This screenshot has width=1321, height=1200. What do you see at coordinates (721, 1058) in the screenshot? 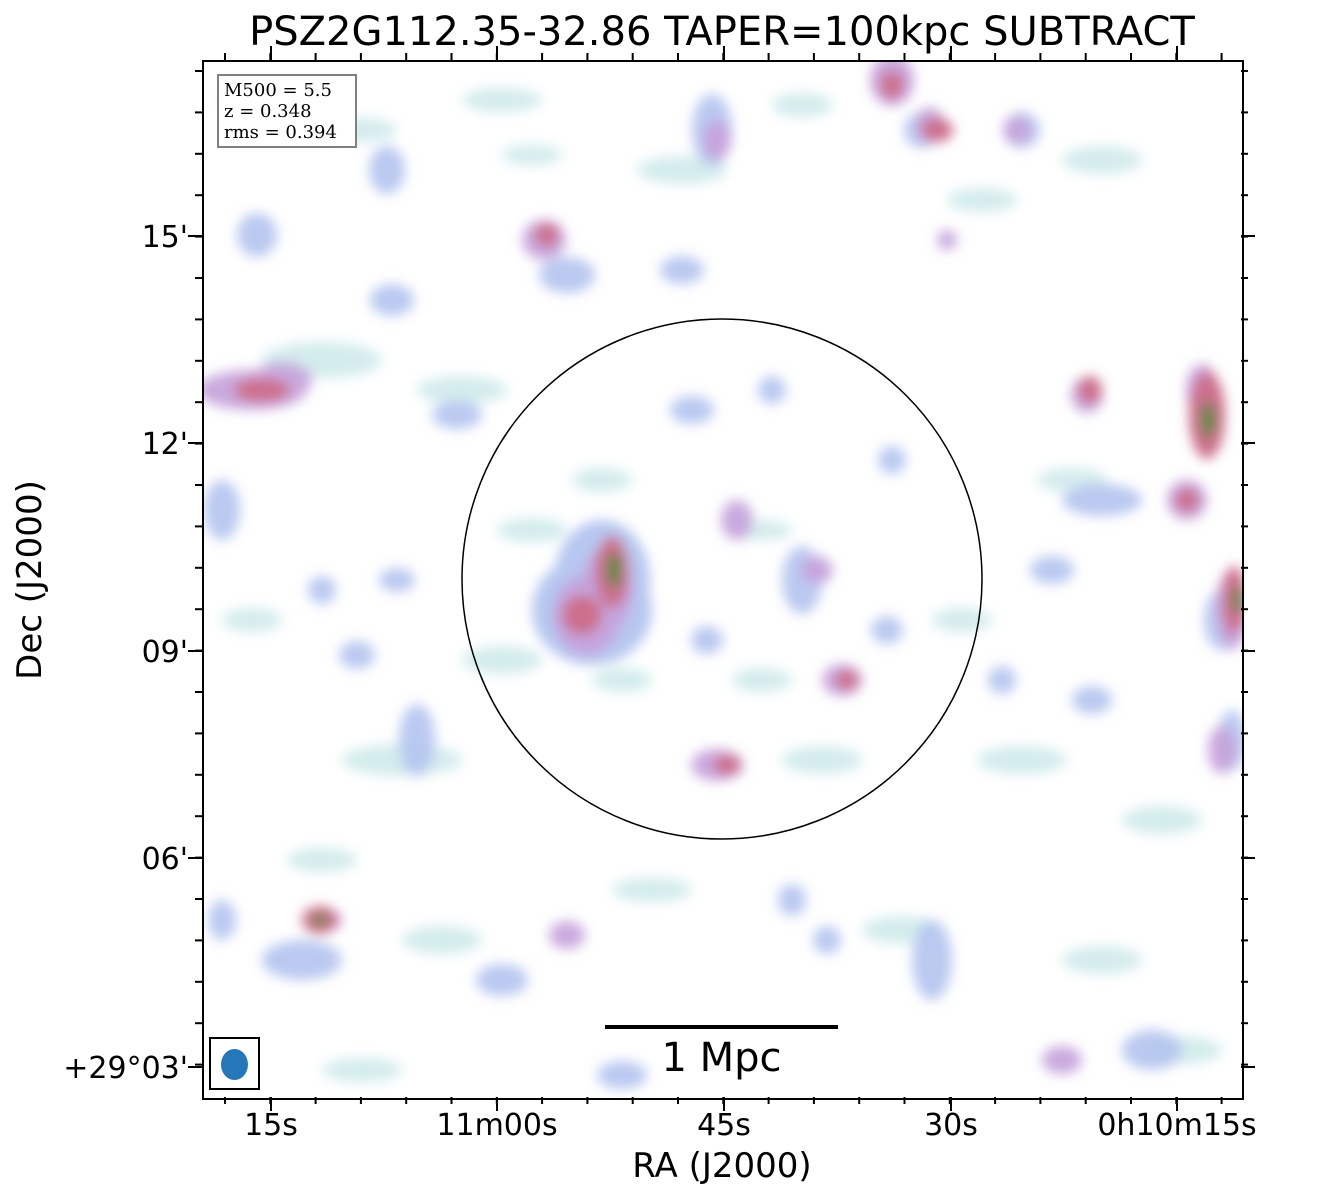
I see `scale-bar-label: 1 Mpc` at bounding box center [721, 1058].